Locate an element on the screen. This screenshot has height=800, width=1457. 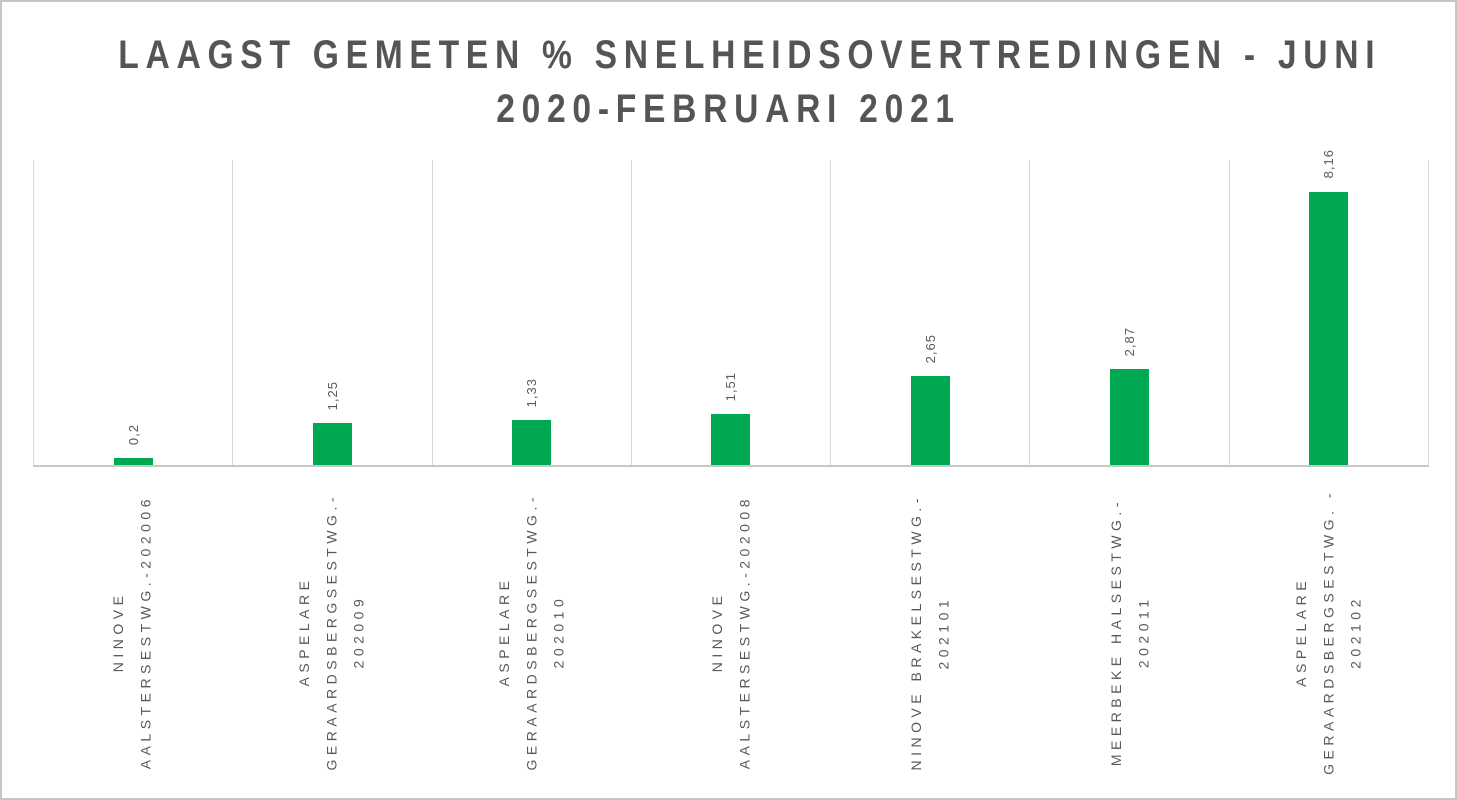
category-cell: ASPELARE GERAARDSBERGSESTWG. - 202102 is located at coordinates (1329, 632).